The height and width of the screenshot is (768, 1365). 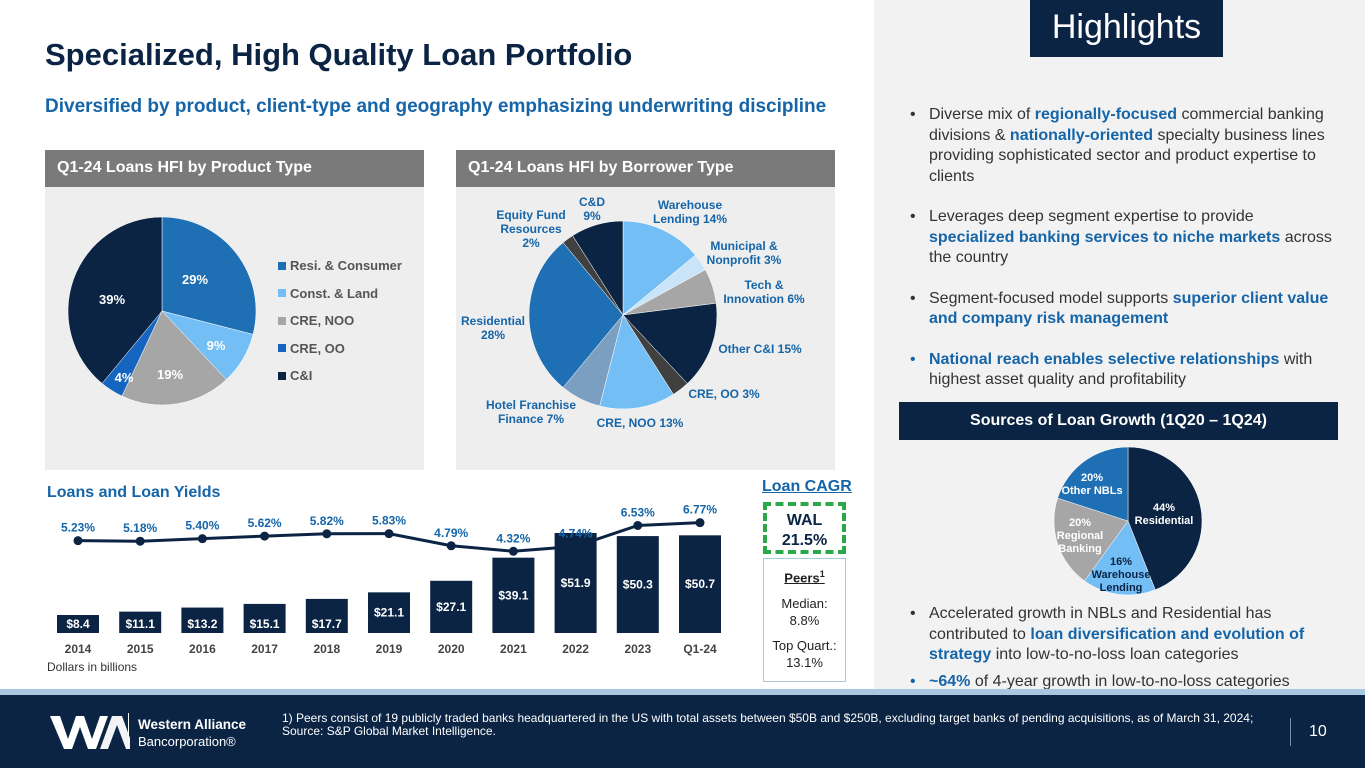 I want to click on x-axis-label: 2020, so click(x=451, y=649).